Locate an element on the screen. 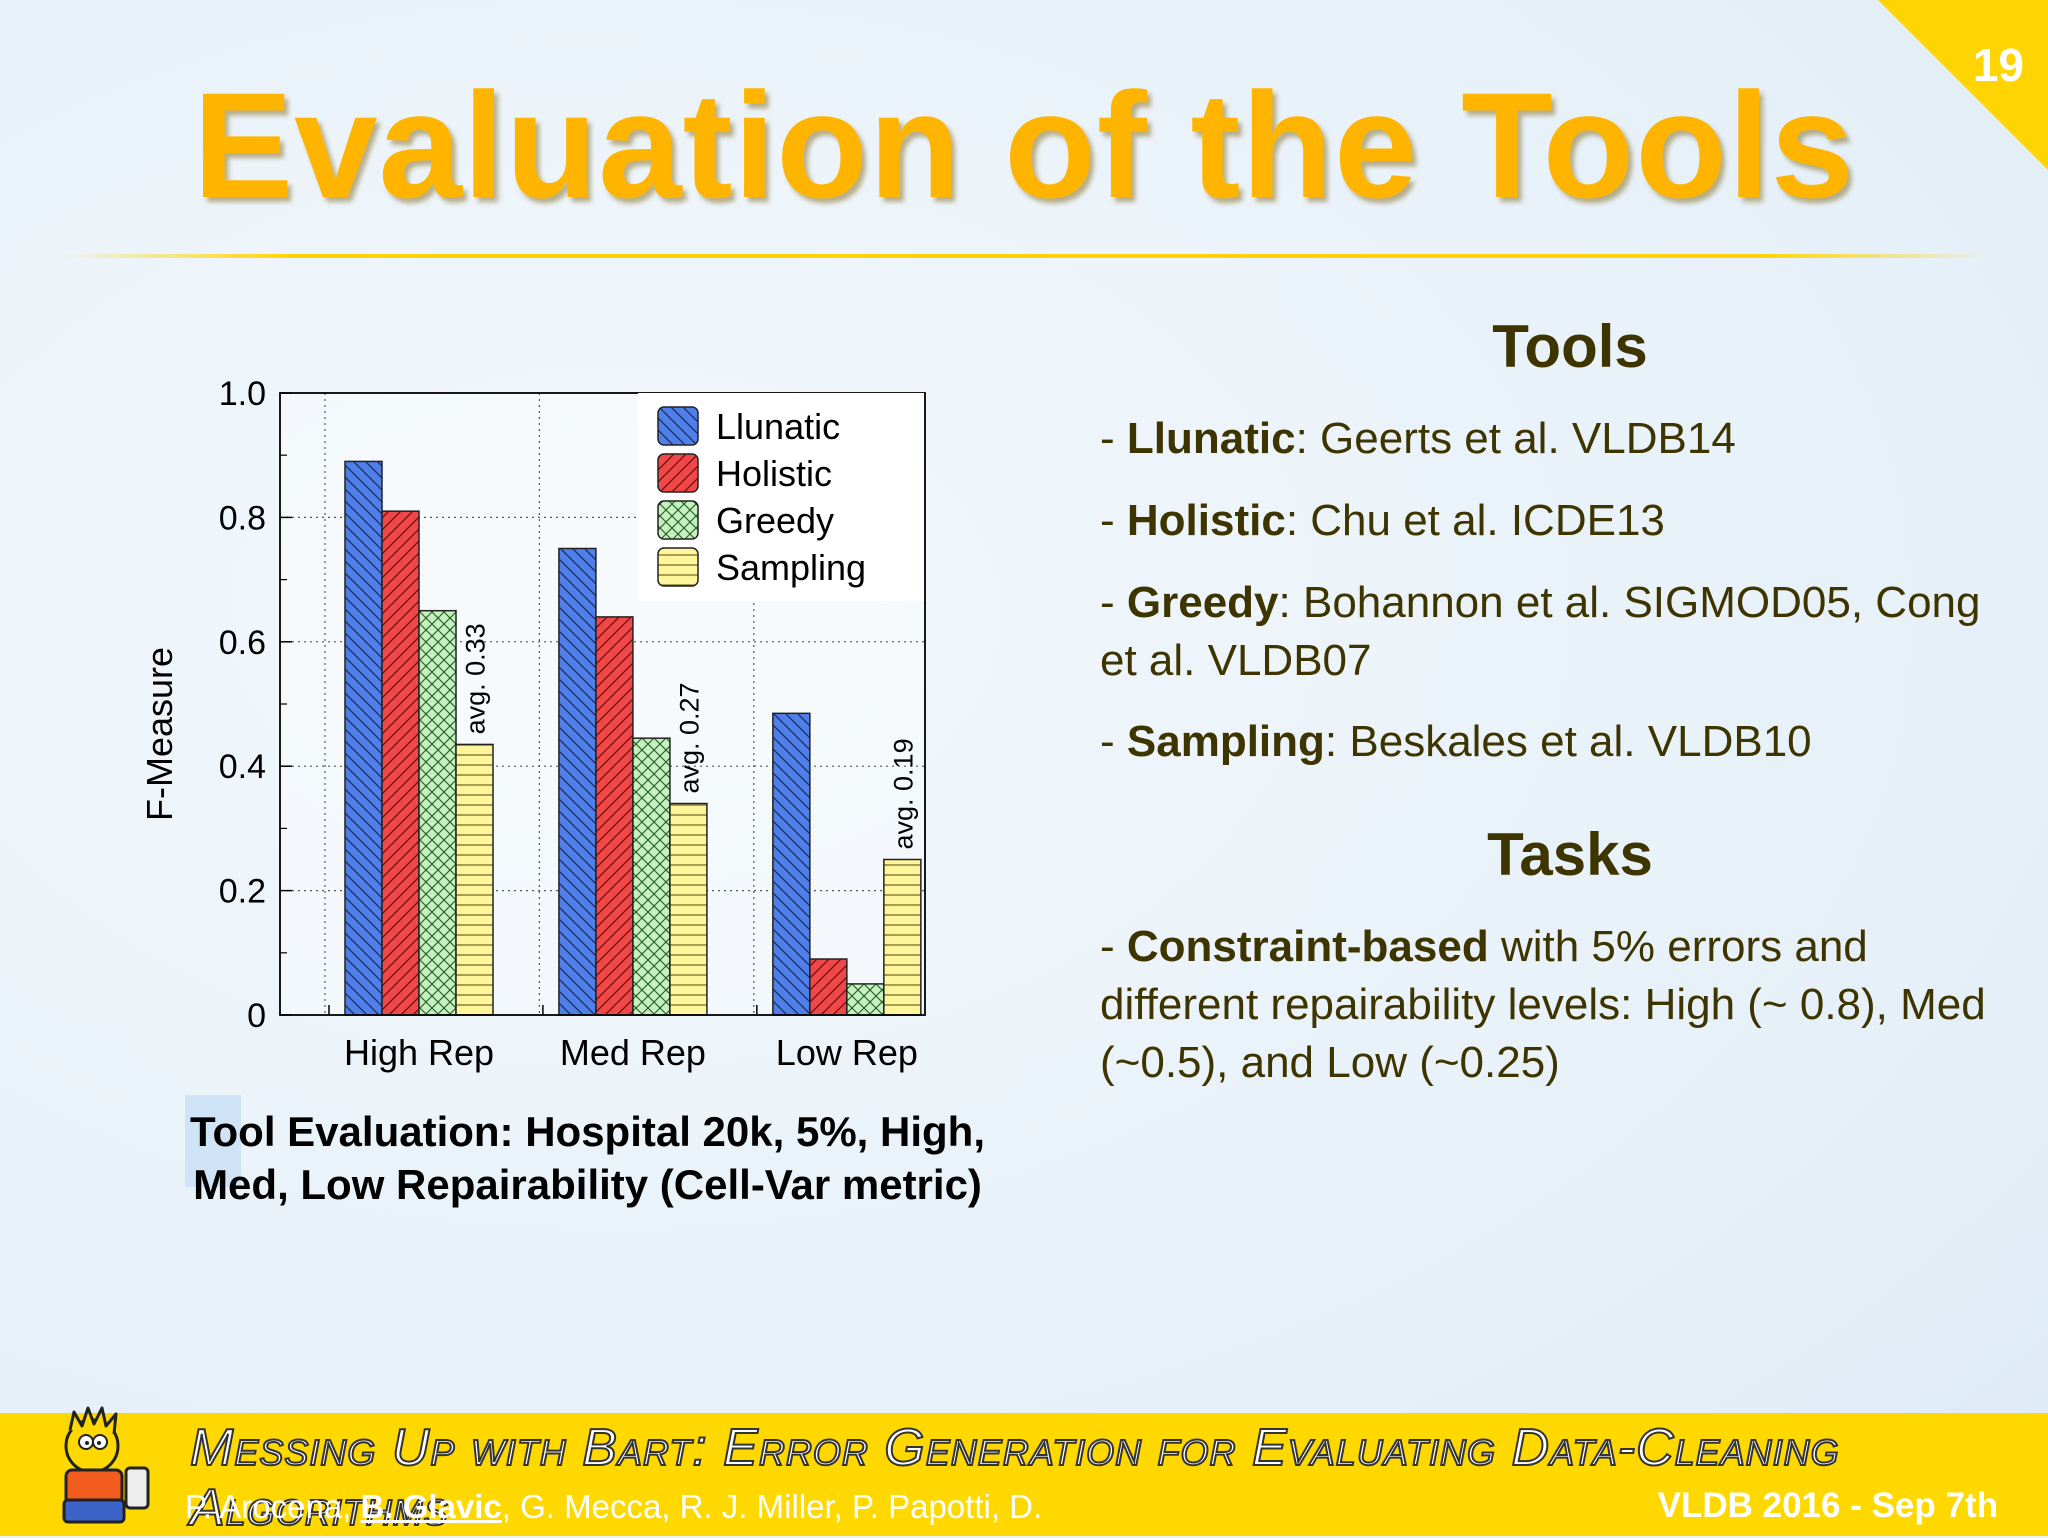 The height and width of the screenshot is (1538, 2048). chart-annotations: avg. 0.33 avg. 0.27 avg. 0.19 is located at coordinates (690, 736).